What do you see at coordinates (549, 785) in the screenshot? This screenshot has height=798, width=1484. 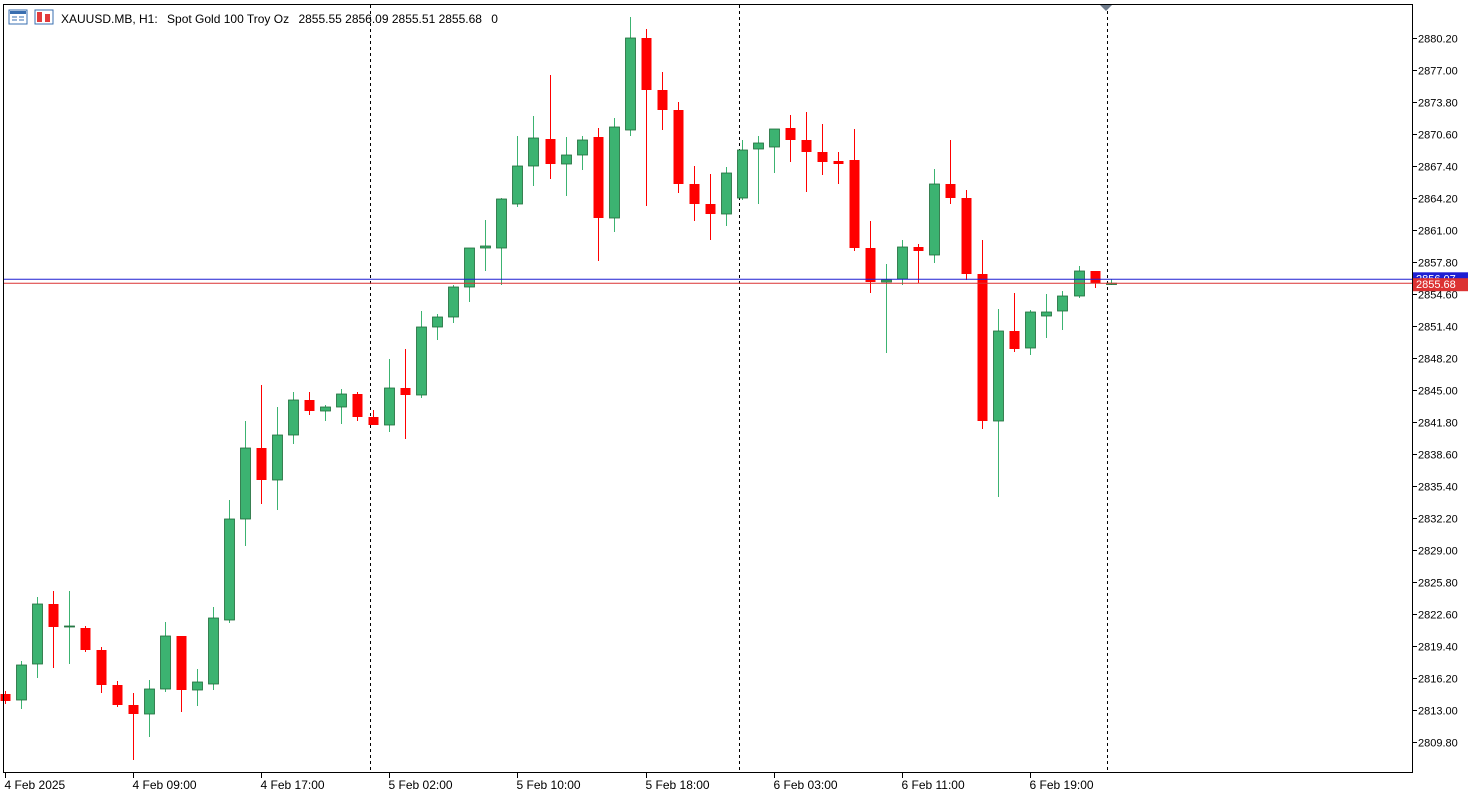 I see `time-tick-label: 5 Feb 10:00` at bounding box center [549, 785].